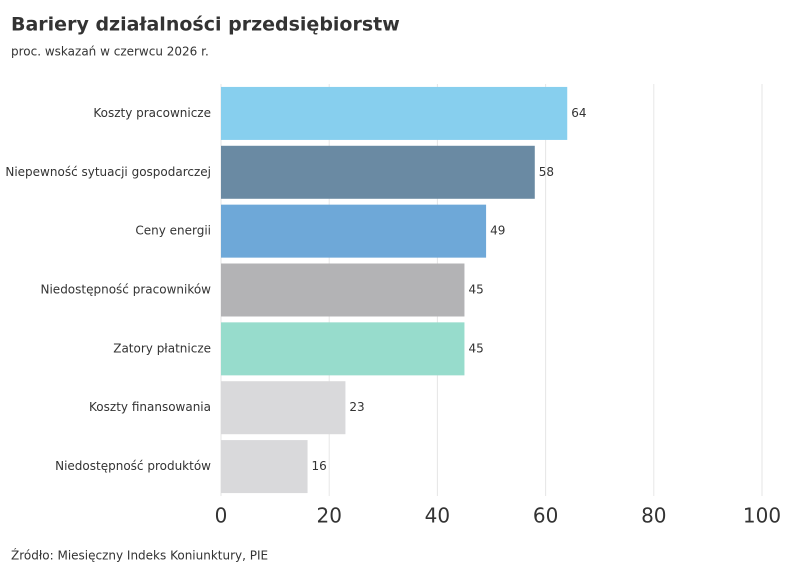 This screenshot has width=794, height=575. I want to click on chart-title: Bariery działalności przedsiębiorstw, so click(205, 25).